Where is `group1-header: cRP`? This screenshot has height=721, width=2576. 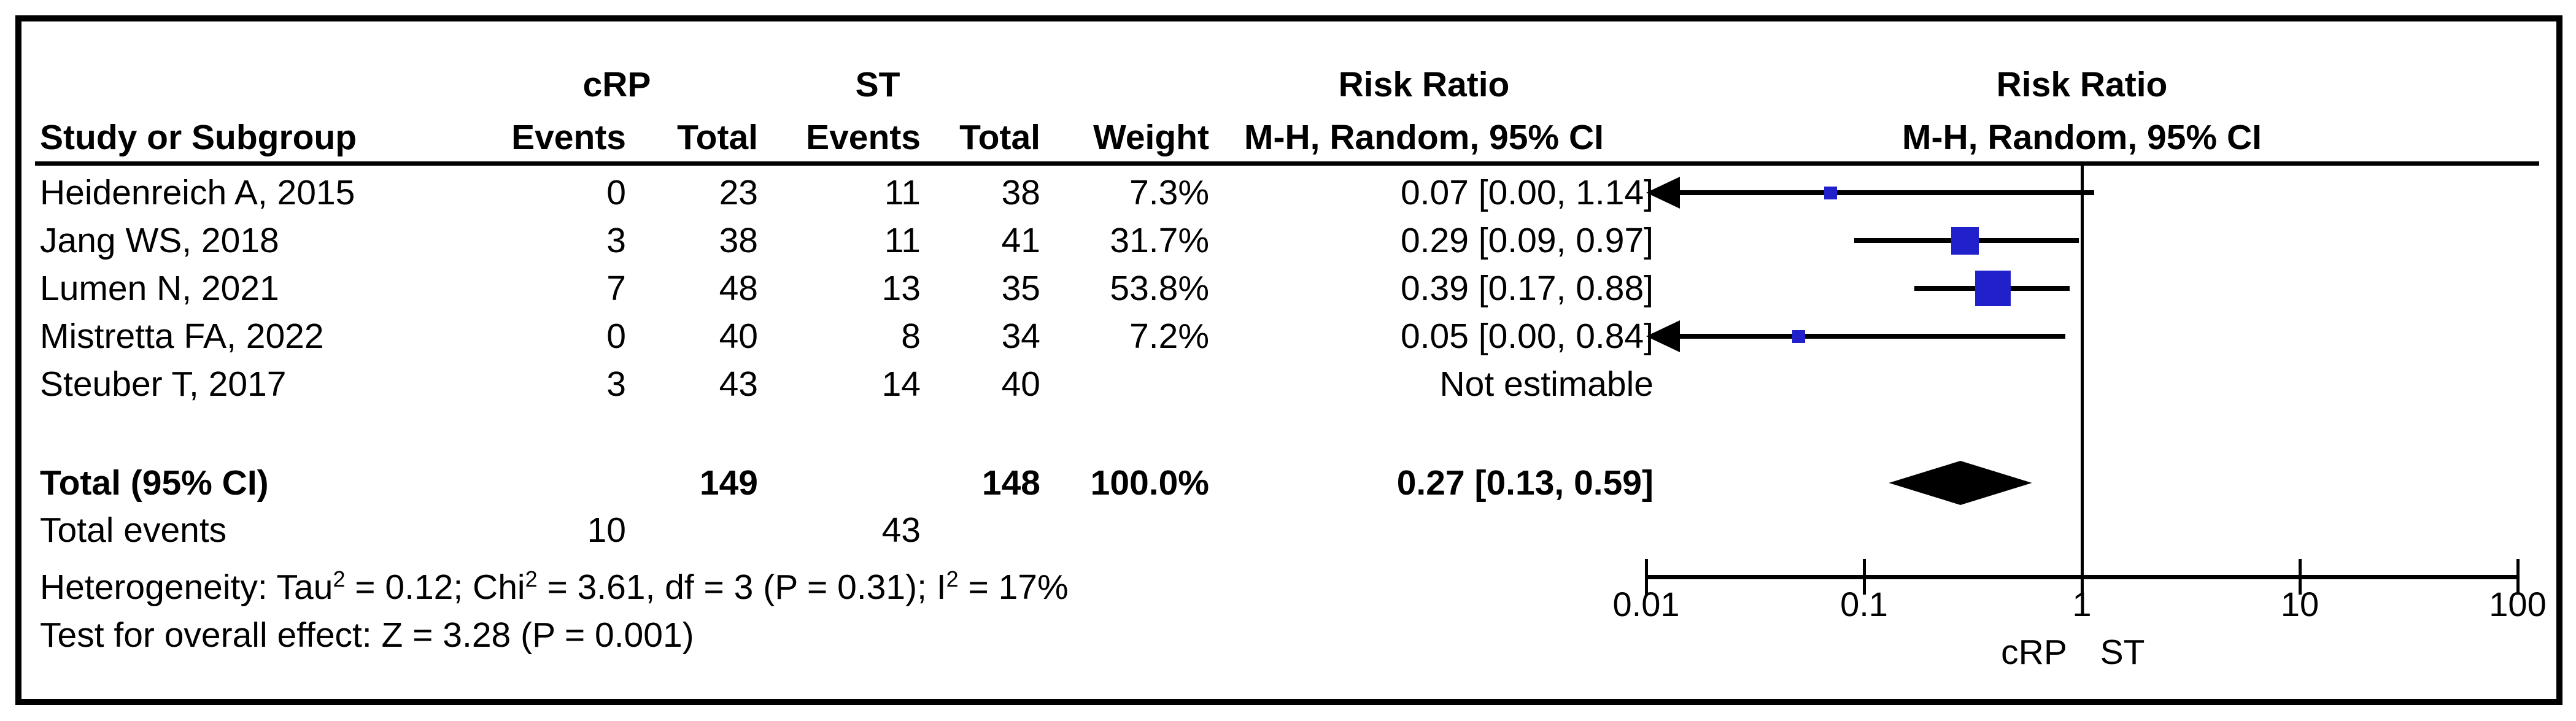
group1-header: cRP is located at coordinates (616, 84).